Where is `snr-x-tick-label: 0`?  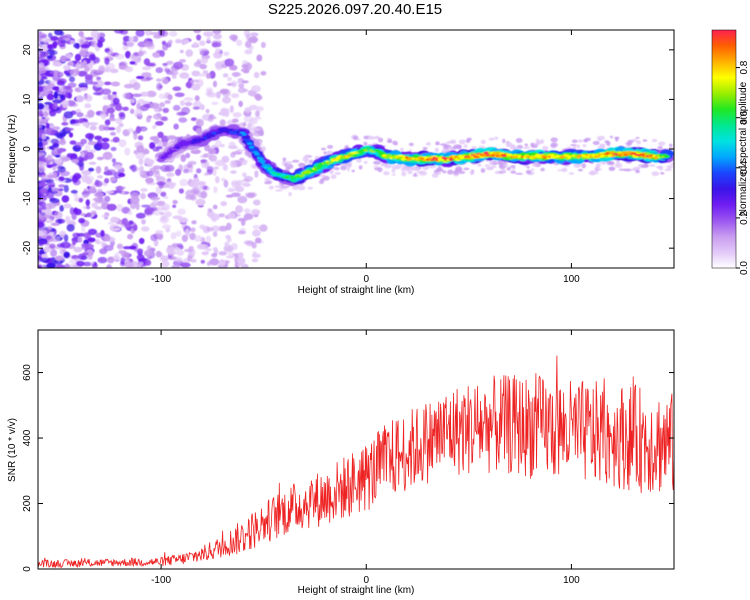 snr-x-tick-label: 0 is located at coordinates (366, 580).